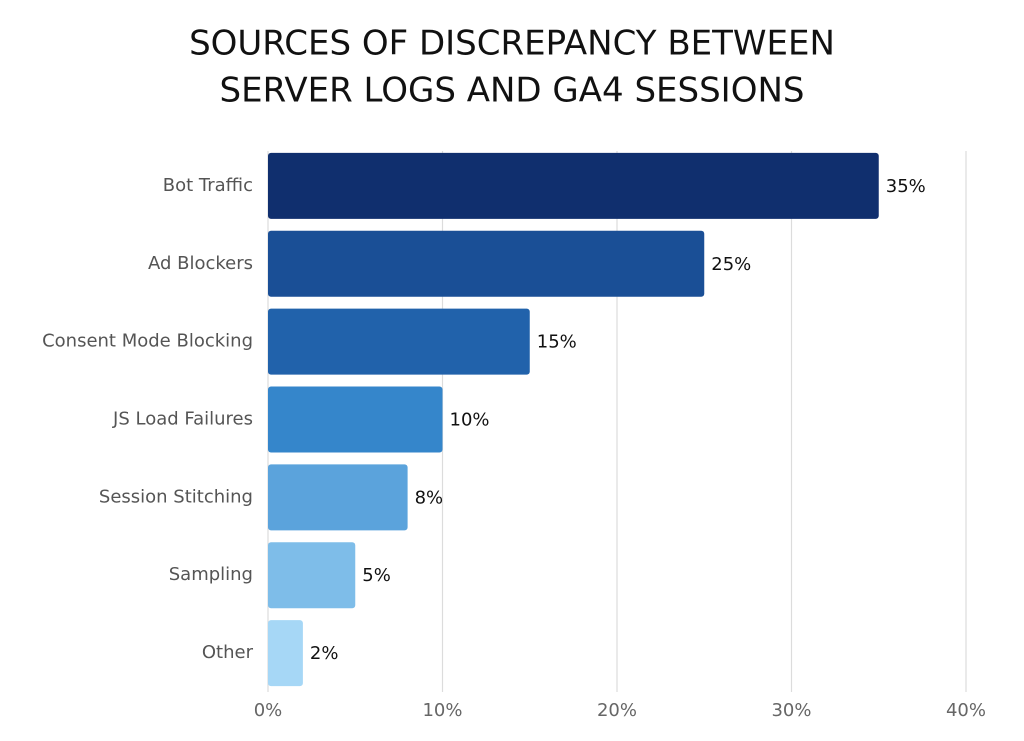  Describe the element at coordinates (324, 653) in the screenshot. I see `value-label: 2%` at that location.